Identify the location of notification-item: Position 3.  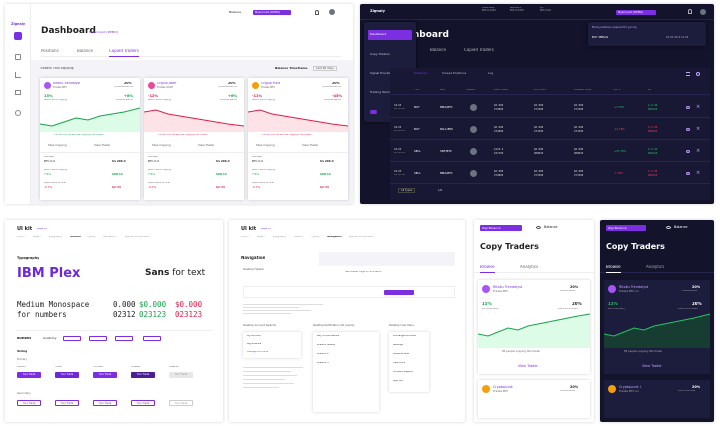
(323, 363).